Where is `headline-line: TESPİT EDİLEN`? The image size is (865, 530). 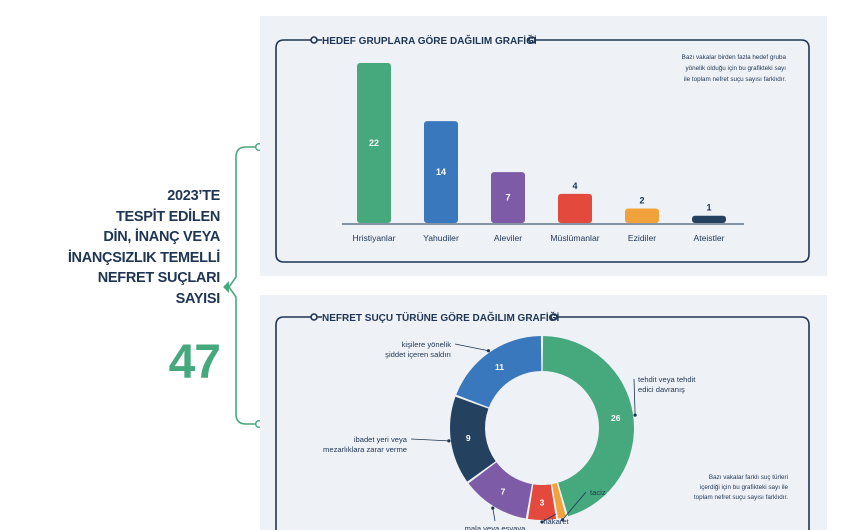 headline-line: TESPİT EDİLEN is located at coordinates (167, 216).